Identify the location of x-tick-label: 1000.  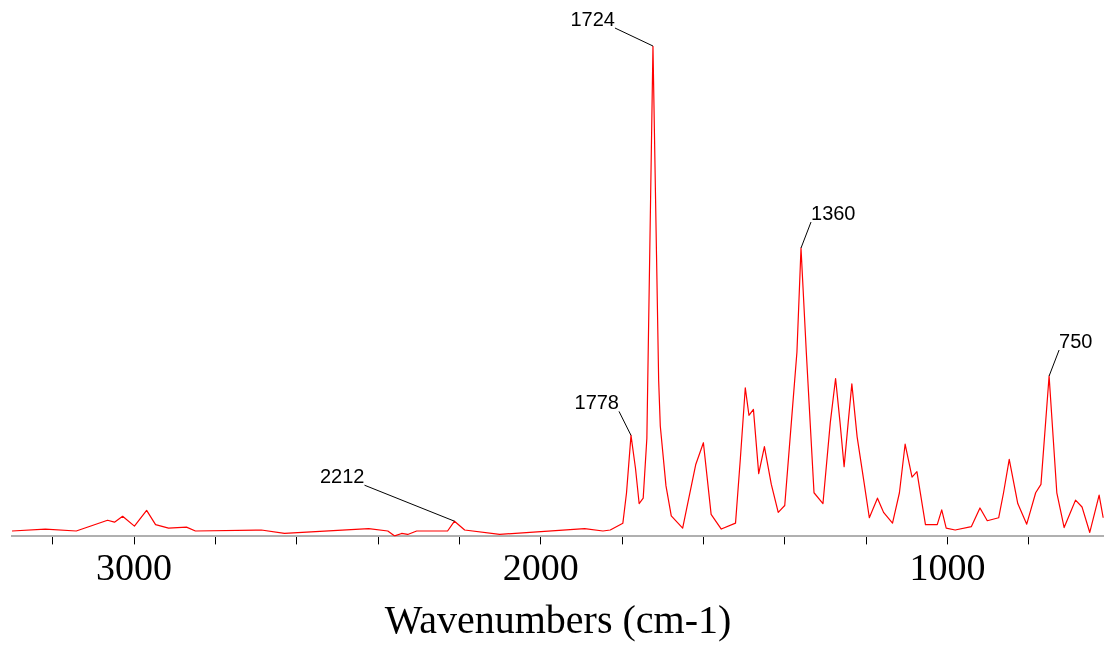
(947, 567).